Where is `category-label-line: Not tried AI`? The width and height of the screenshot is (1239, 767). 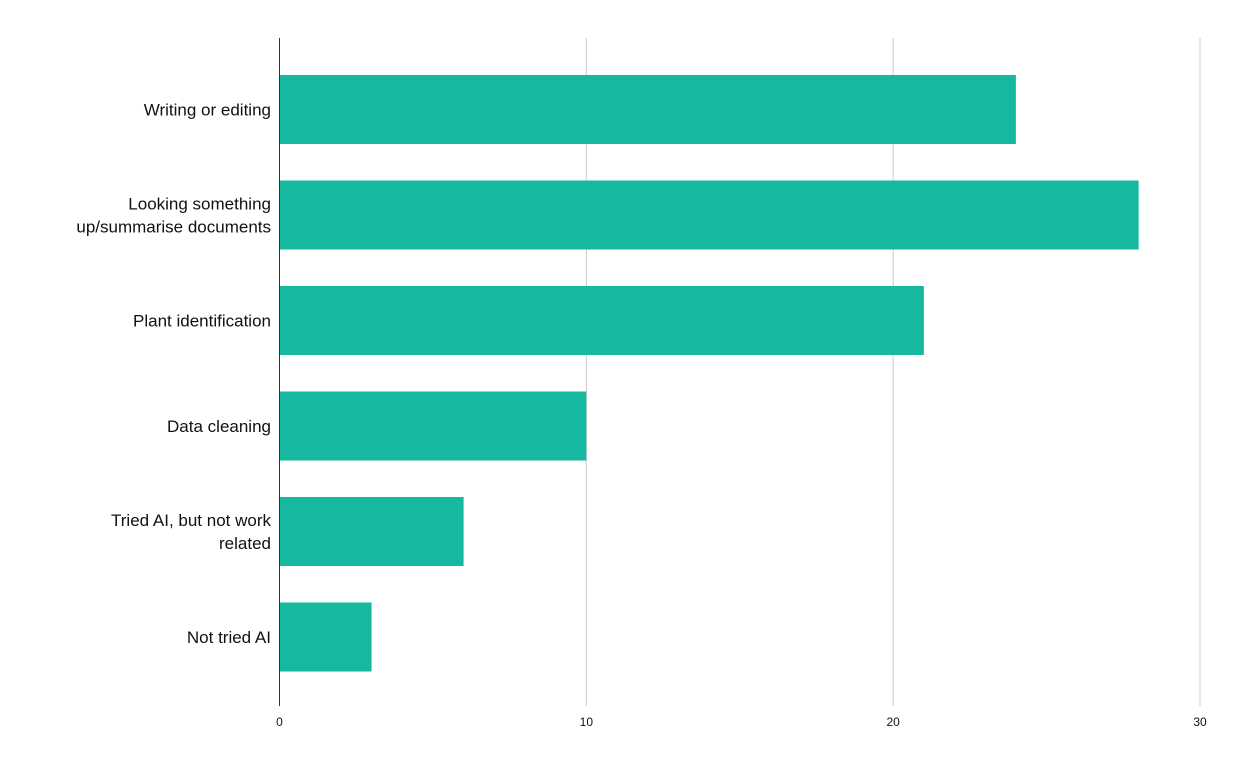
category-label-line: Not tried AI is located at coordinates (229, 637).